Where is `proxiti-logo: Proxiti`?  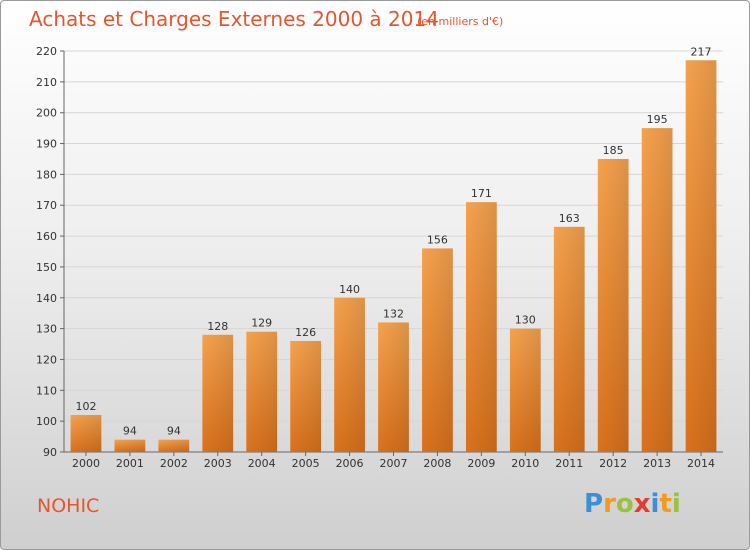
proxiti-logo: Proxiti is located at coordinates (632, 504).